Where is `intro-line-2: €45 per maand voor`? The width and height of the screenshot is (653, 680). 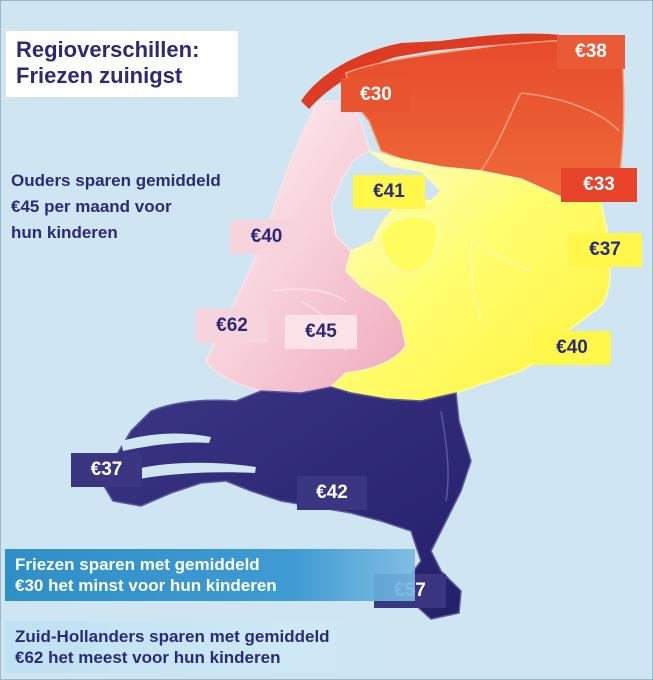 intro-line-2: €45 per maand voor is located at coordinates (91, 206).